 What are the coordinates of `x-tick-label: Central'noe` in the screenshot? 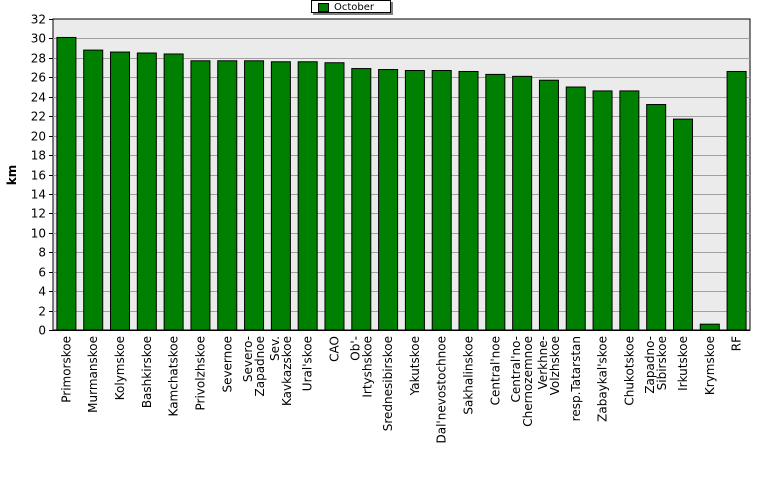 It's located at (495, 370).